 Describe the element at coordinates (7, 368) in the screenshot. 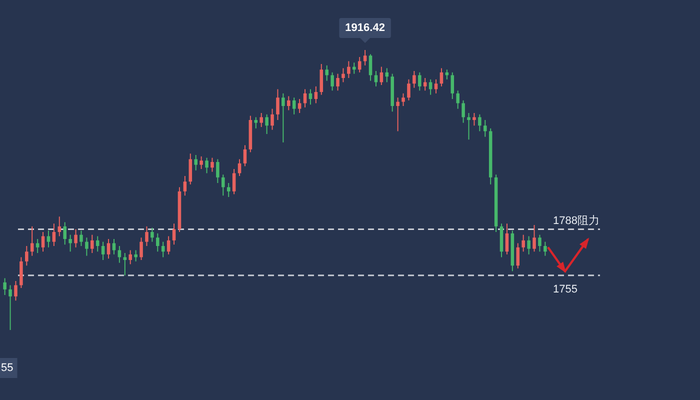

I see `text: 55` at that location.